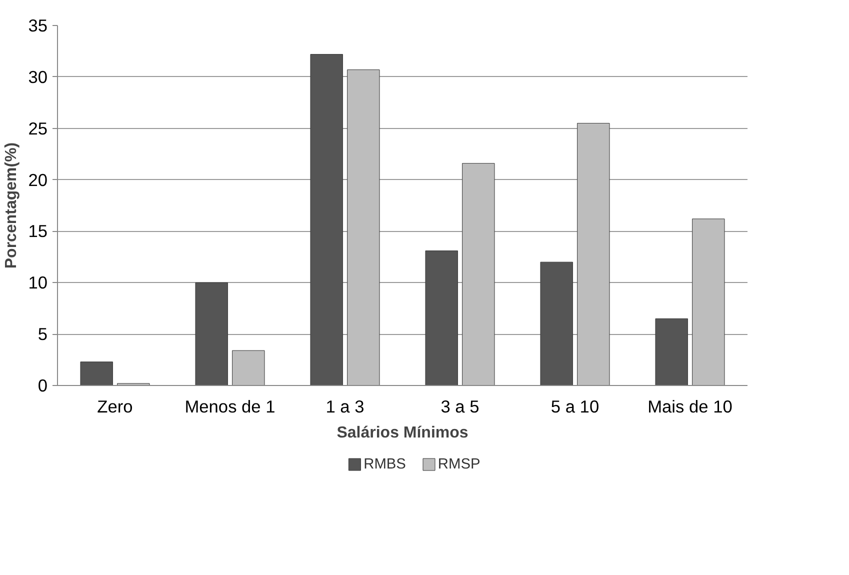 The width and height of the screenshot is (849, 575). Describe the element at coordinates (43, 334) in the screenshot. I see `y-tick-label: 5` at that location.